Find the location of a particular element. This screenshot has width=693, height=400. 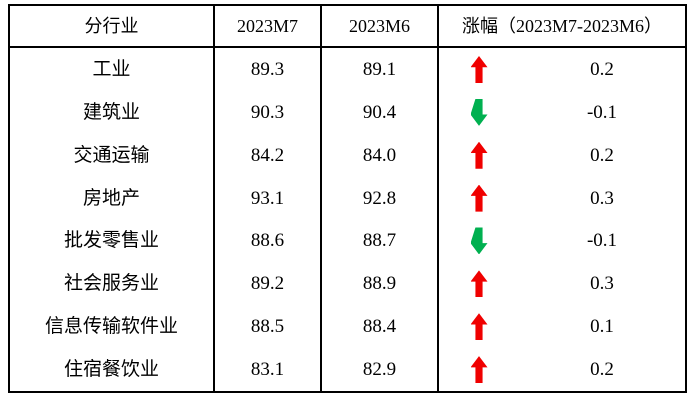

value-2023m6: 88.9 is located at coordinates (380, 284).